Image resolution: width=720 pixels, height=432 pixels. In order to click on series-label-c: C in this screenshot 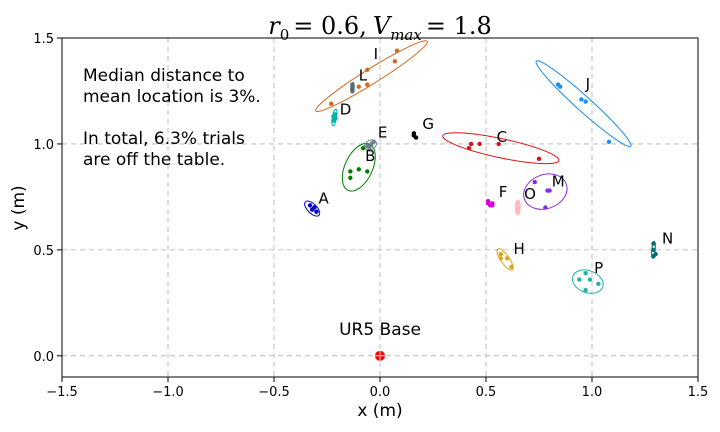, I will do `click(502, 137)`.